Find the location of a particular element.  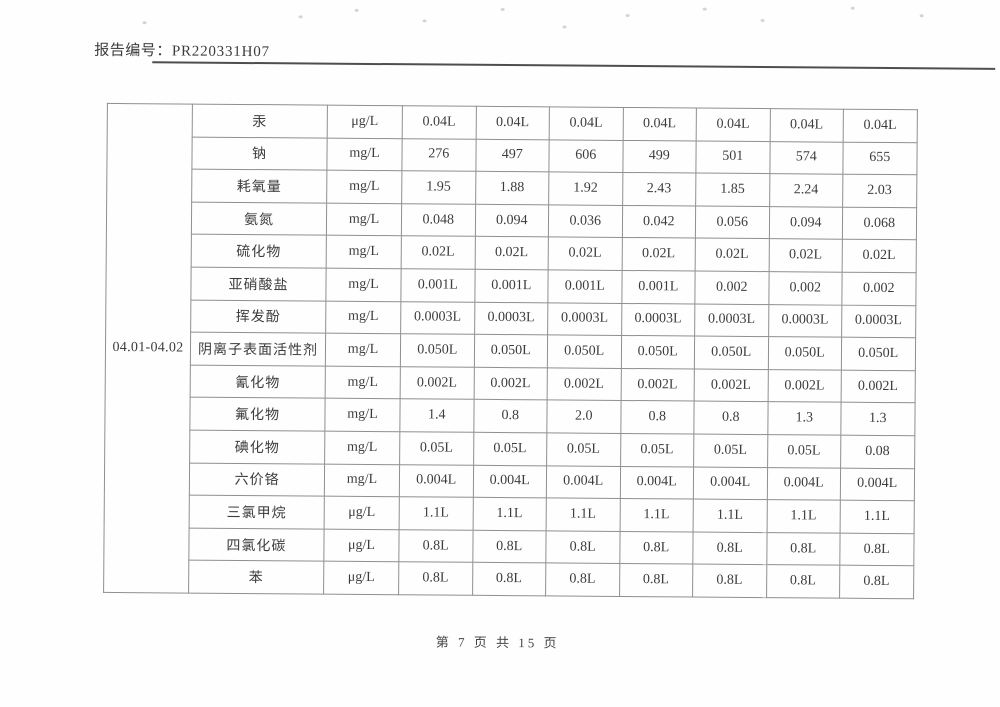

value-cell: 0.002 is located at coordinates (878, 289).